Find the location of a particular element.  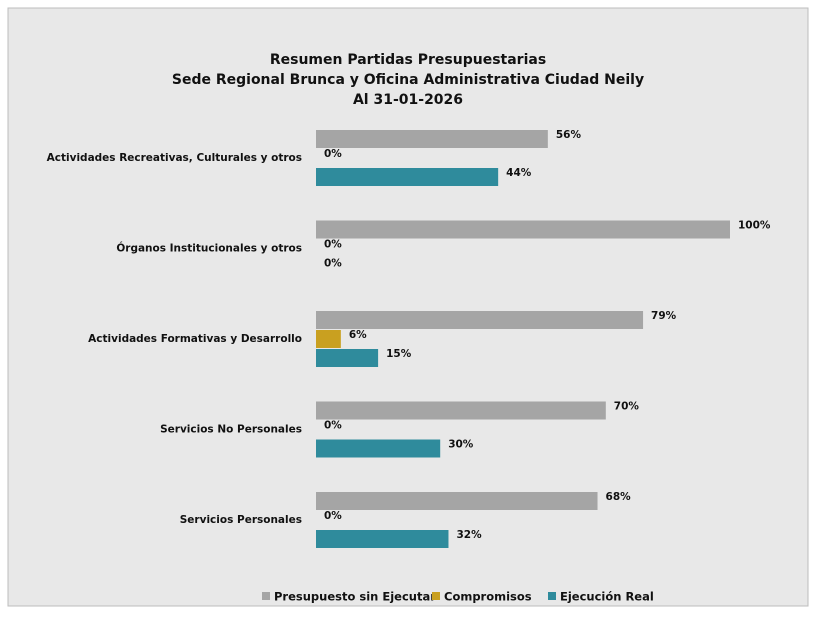

category-label: Servicios Personales is located at coordinates (241, 520).